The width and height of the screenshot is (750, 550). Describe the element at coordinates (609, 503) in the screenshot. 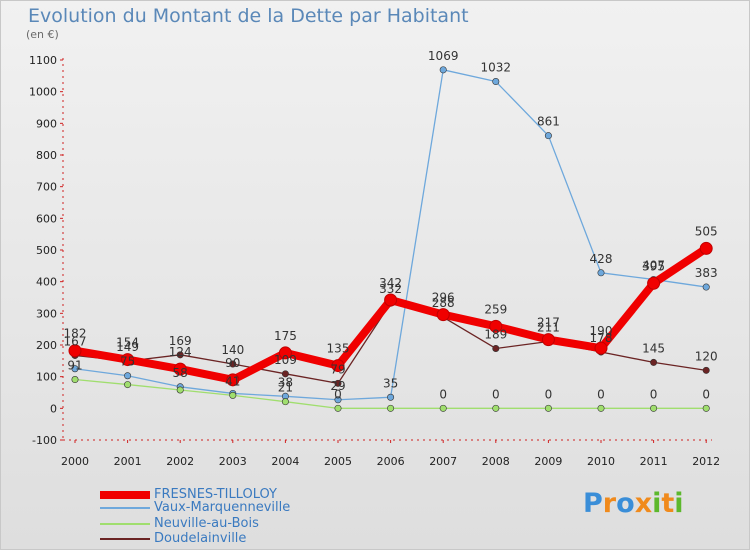

I see `logo-letter: r` at that location.